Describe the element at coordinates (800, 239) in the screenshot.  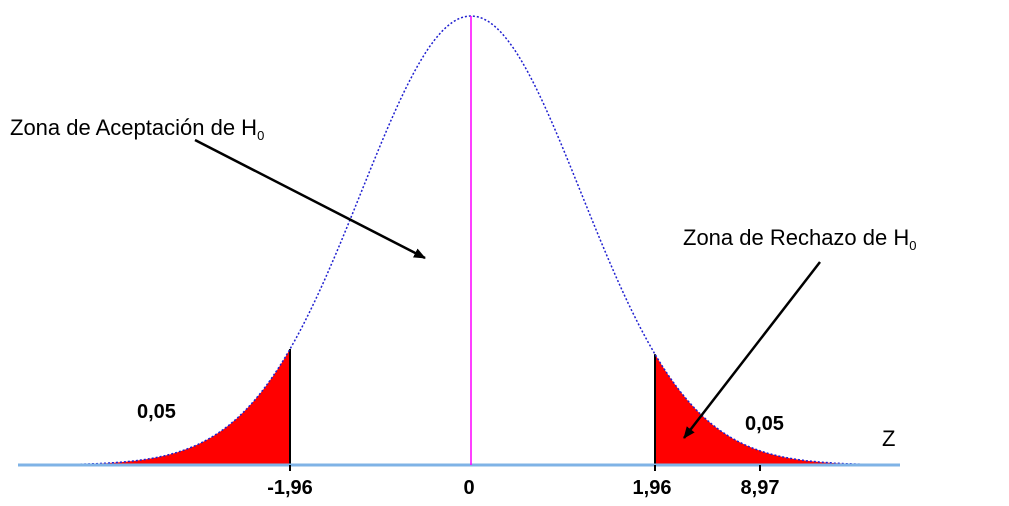
I see `rejection-label: Zona de Rechazo de H0` at that location.